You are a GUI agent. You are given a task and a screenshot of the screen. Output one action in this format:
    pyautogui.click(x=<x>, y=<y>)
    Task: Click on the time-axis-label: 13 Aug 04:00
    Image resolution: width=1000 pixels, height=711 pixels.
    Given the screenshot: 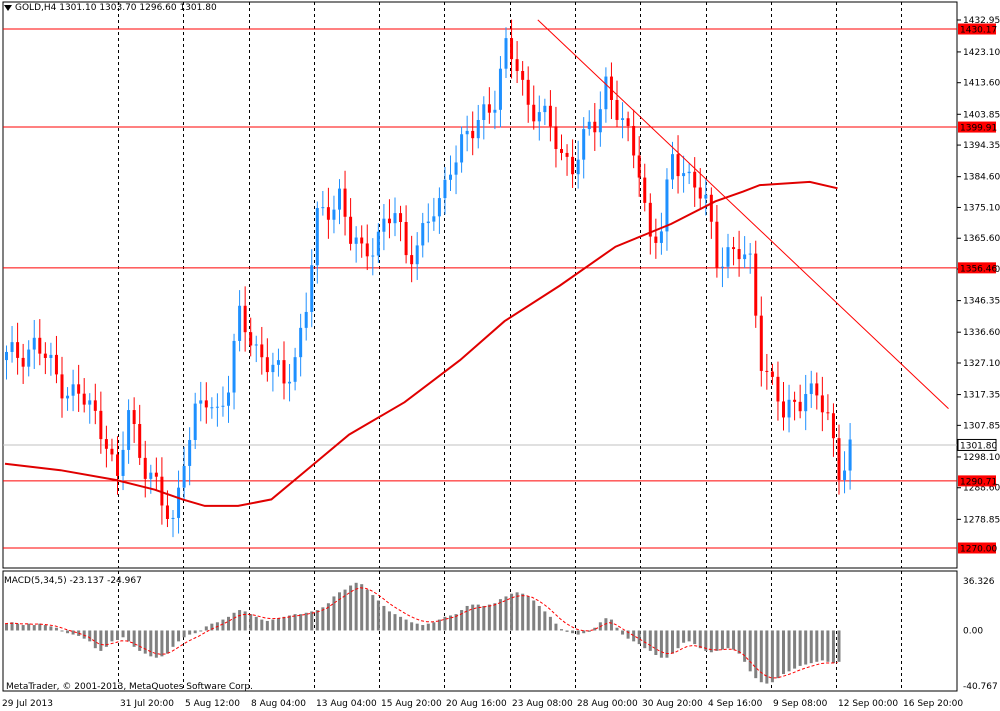 What is the action you would take?
    pyautogui.click(x=346, y=704)
    